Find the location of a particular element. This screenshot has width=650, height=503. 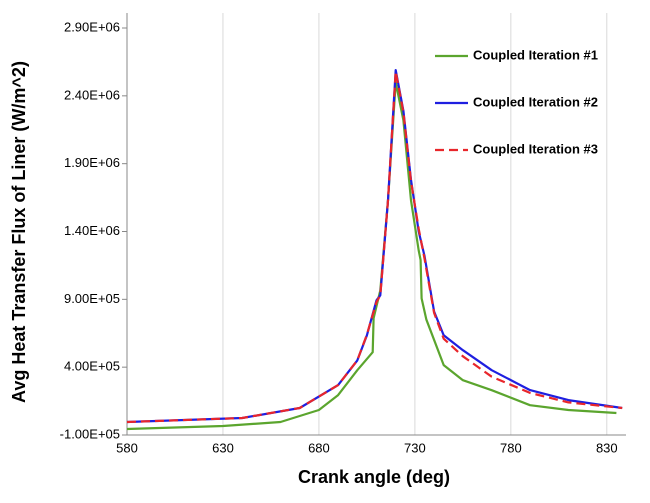

x-tick-label: 630 is located at coordinates (223, 447).